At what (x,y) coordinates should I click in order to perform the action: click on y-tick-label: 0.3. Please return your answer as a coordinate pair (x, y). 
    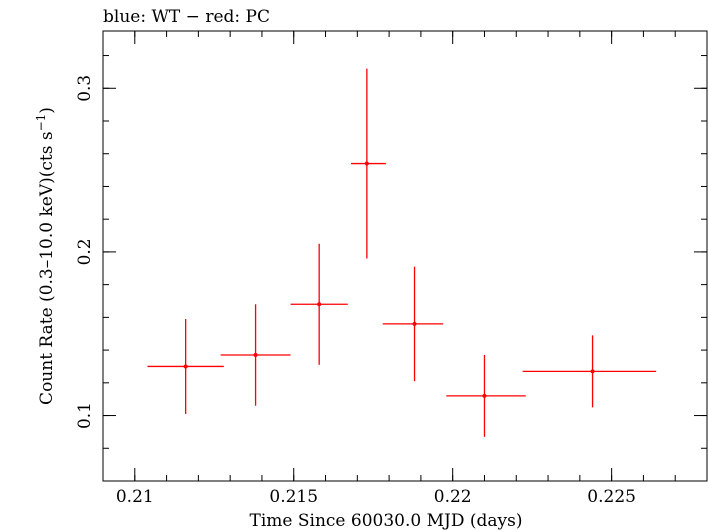
    Looking at the image, I should click on (85, 88).